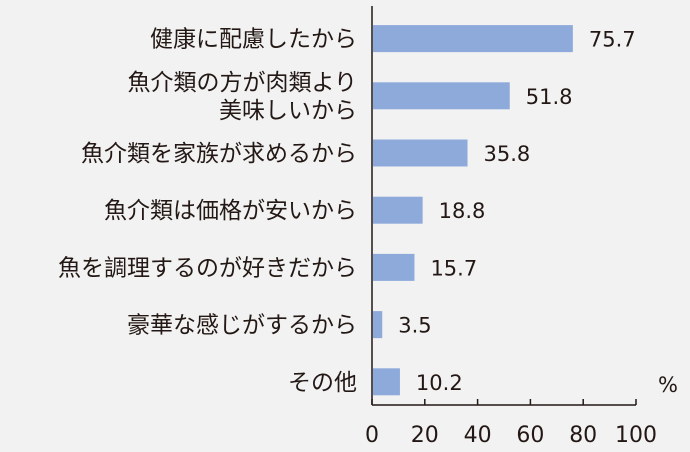  I want to click on x-tick-label: 60, so click(530, 435).